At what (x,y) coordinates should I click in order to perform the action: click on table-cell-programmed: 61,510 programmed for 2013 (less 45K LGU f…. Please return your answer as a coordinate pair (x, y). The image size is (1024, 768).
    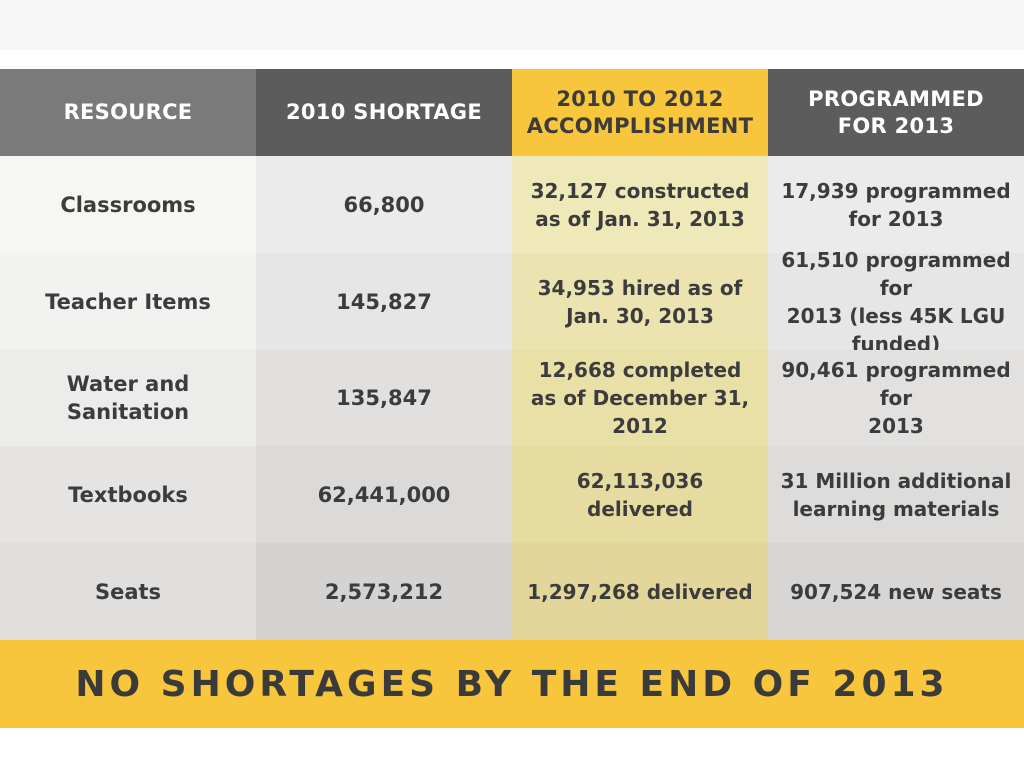
    Looking at the image, I should click on (896, 302).